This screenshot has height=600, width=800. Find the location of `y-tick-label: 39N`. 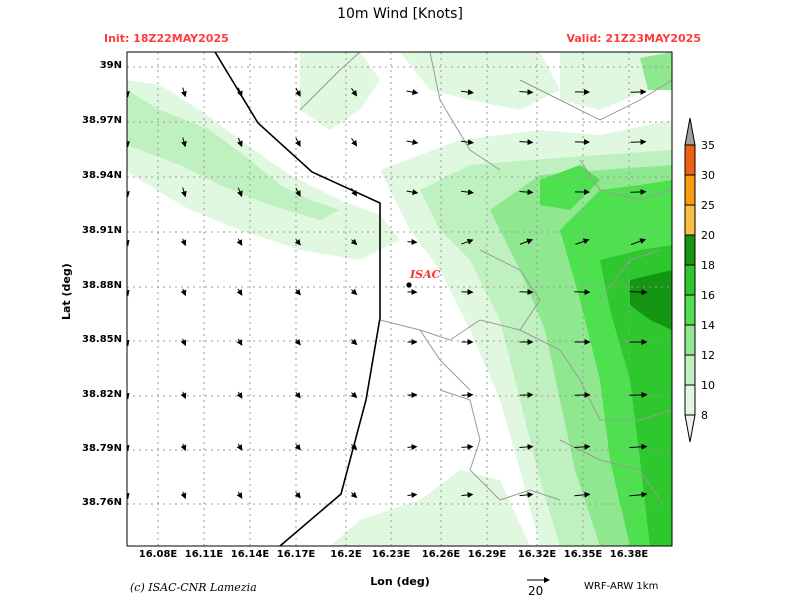

y-tick-label: 39N is located at coordinates (110, 65).